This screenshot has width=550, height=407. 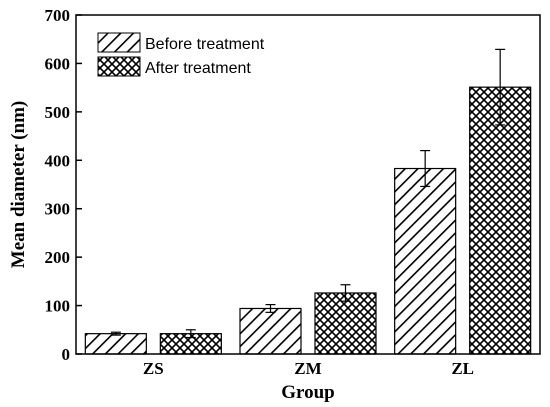 I want to click on legend-swatch-after, so click(x=119, y=66).